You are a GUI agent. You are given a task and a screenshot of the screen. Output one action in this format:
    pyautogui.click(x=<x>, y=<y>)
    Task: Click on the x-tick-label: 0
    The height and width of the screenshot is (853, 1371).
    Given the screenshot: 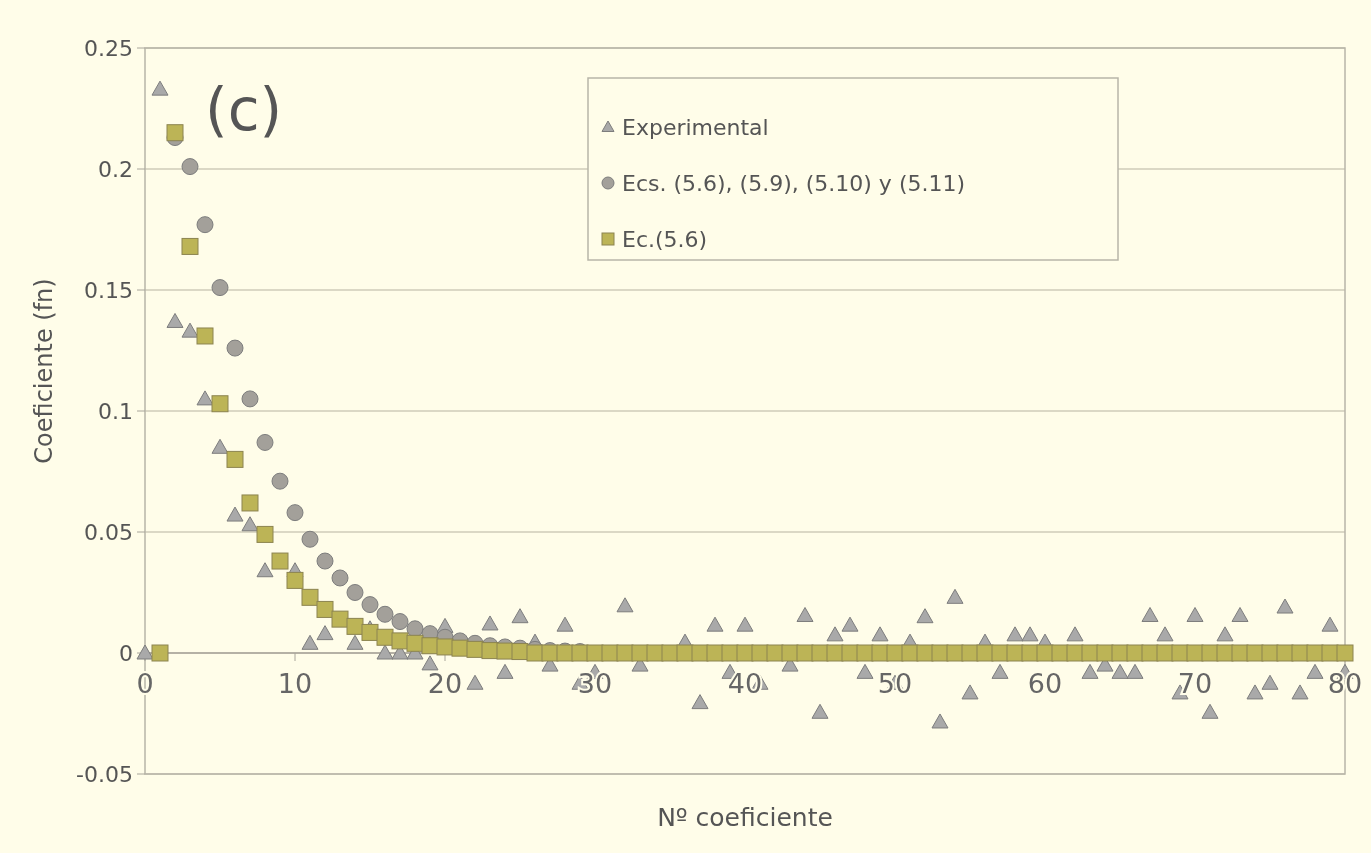 What is the action you would take?
    pyautogui.click(x=145, y=683)
    